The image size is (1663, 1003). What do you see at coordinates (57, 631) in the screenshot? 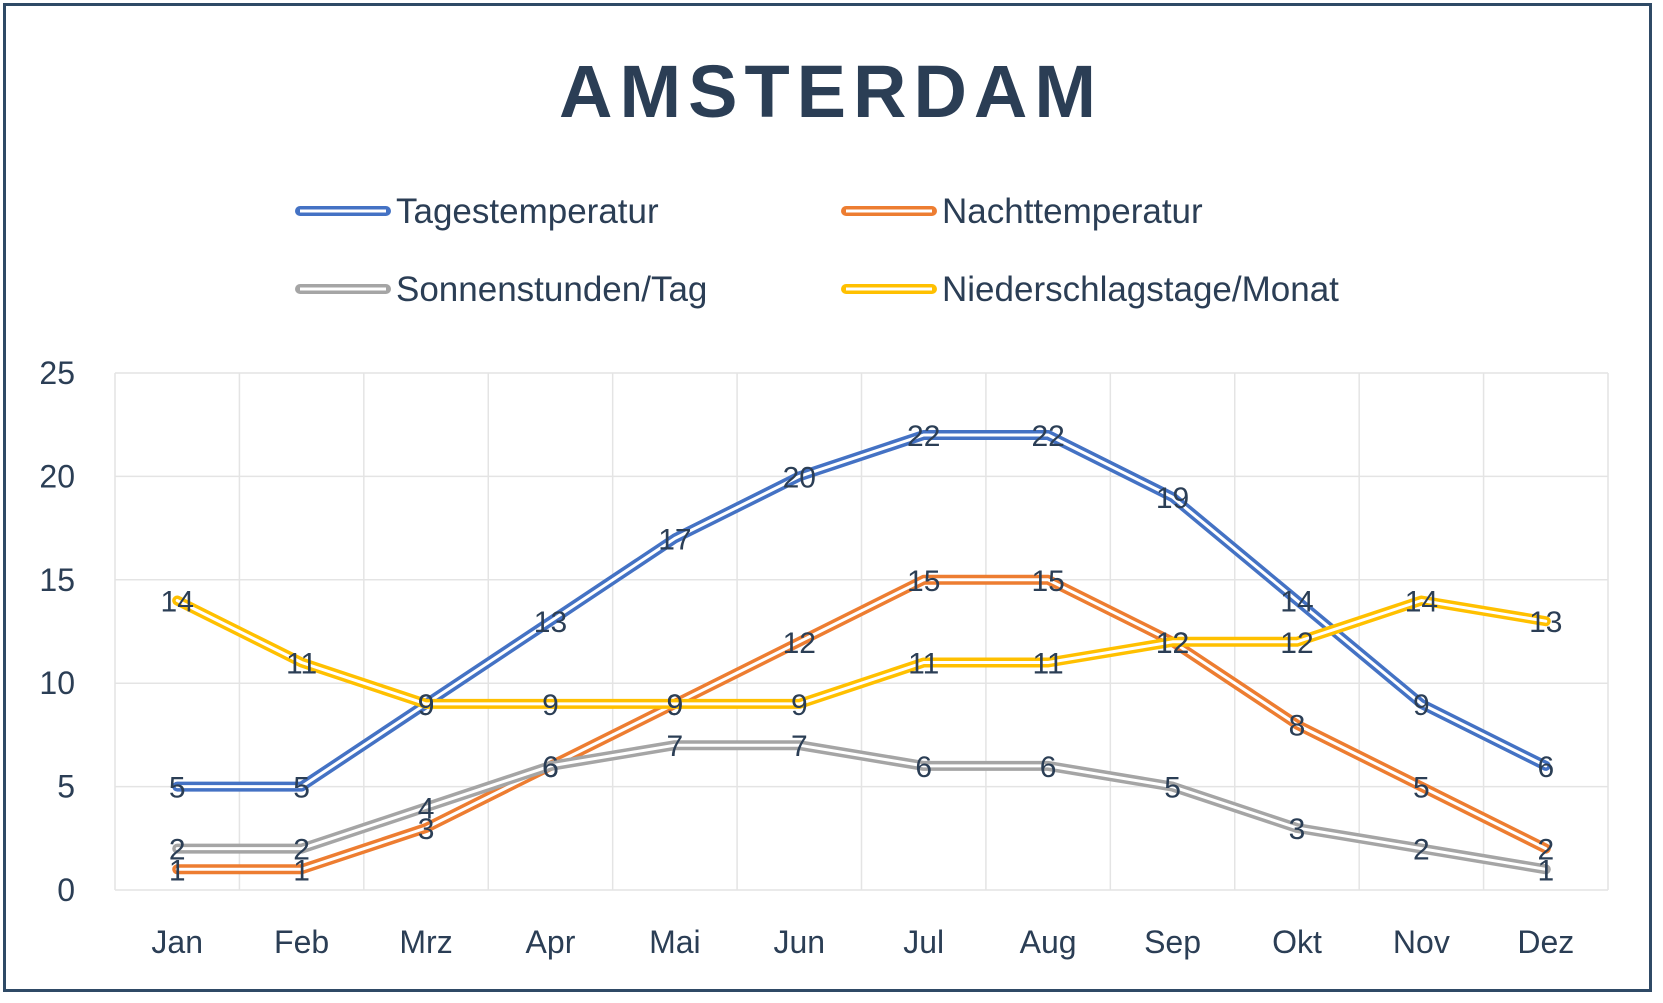
I see `y-axis: 0 5 10 15 20 25` at bounding box center [57, 631].